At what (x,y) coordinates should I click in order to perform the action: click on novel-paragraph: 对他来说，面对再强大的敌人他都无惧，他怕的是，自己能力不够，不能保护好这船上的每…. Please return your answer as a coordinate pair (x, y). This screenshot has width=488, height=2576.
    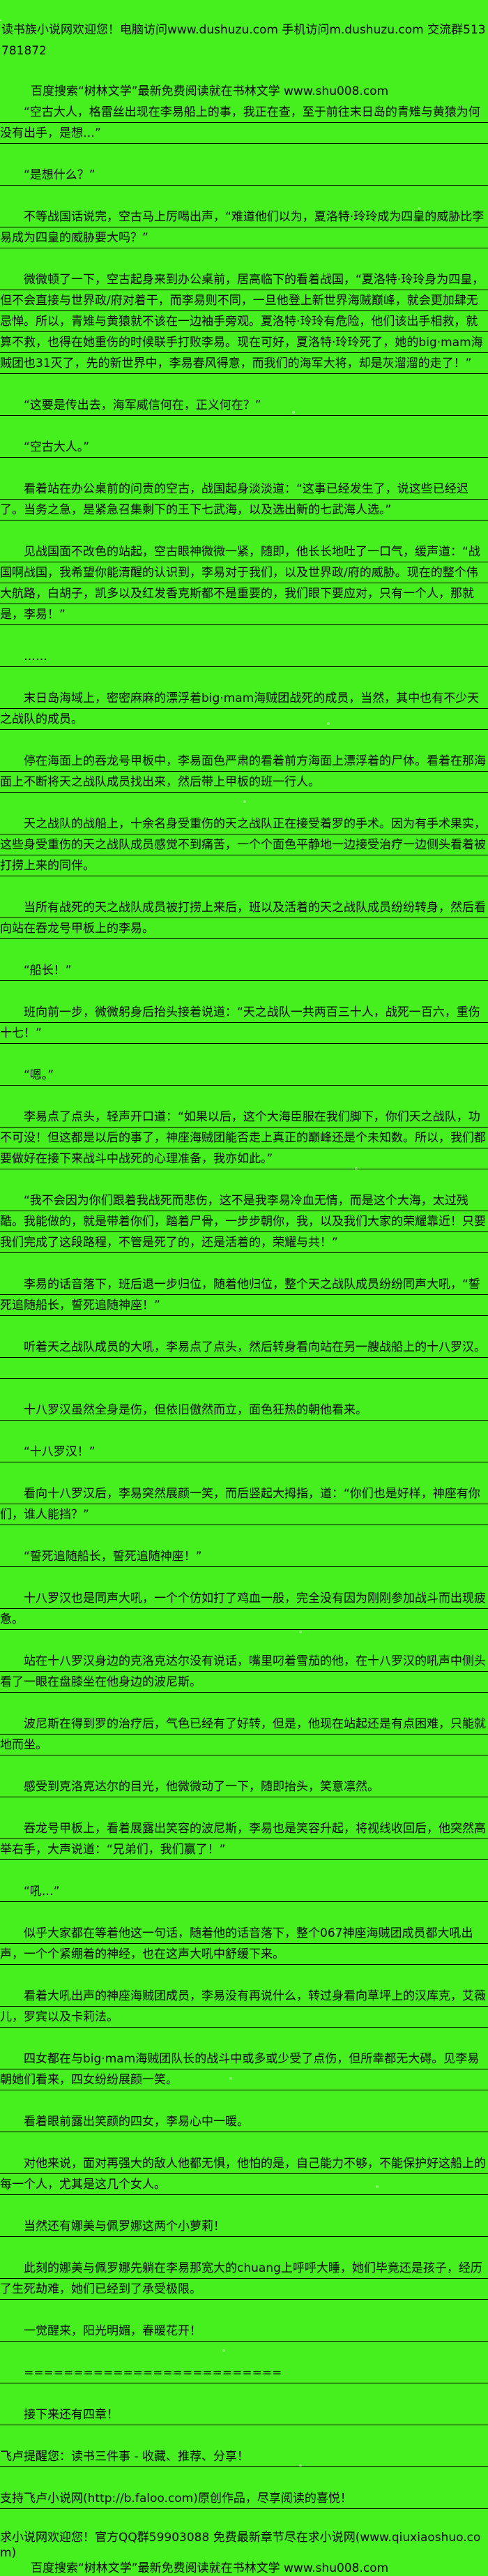
    Looking at the image, I should click on (244, 2174).